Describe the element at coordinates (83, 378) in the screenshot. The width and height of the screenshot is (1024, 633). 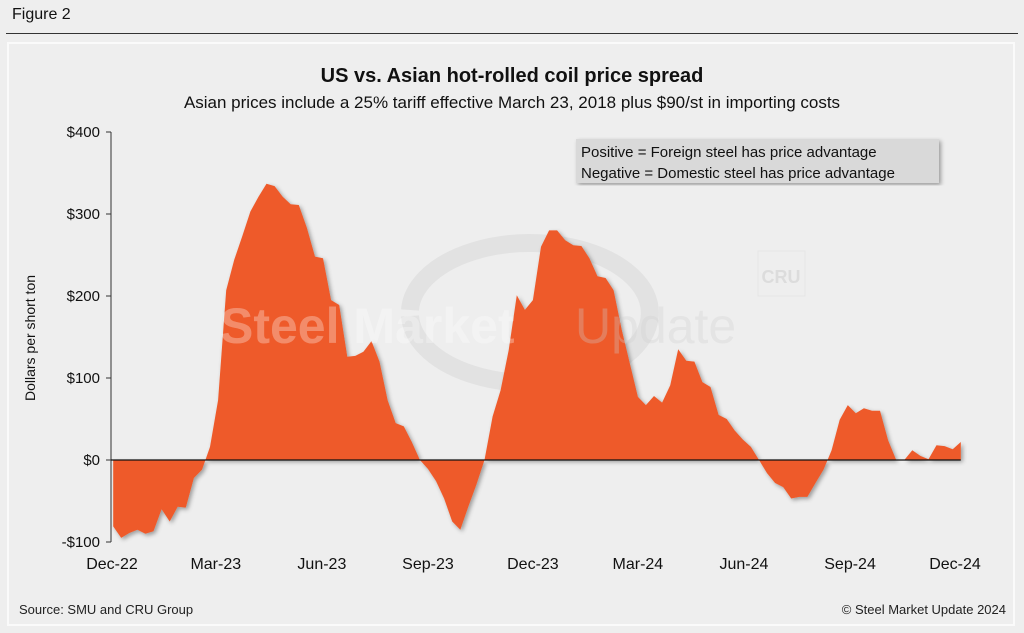
I see `y-tick-label: $100` at that location.